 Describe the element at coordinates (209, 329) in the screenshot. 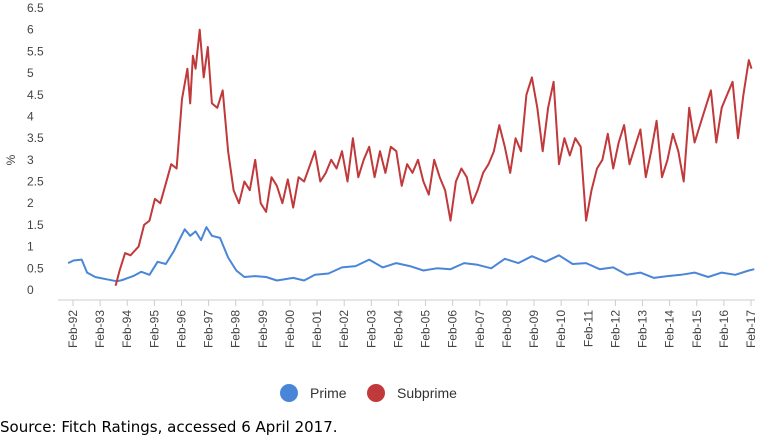

I see `x-tick-label: Feb-97` at that location.